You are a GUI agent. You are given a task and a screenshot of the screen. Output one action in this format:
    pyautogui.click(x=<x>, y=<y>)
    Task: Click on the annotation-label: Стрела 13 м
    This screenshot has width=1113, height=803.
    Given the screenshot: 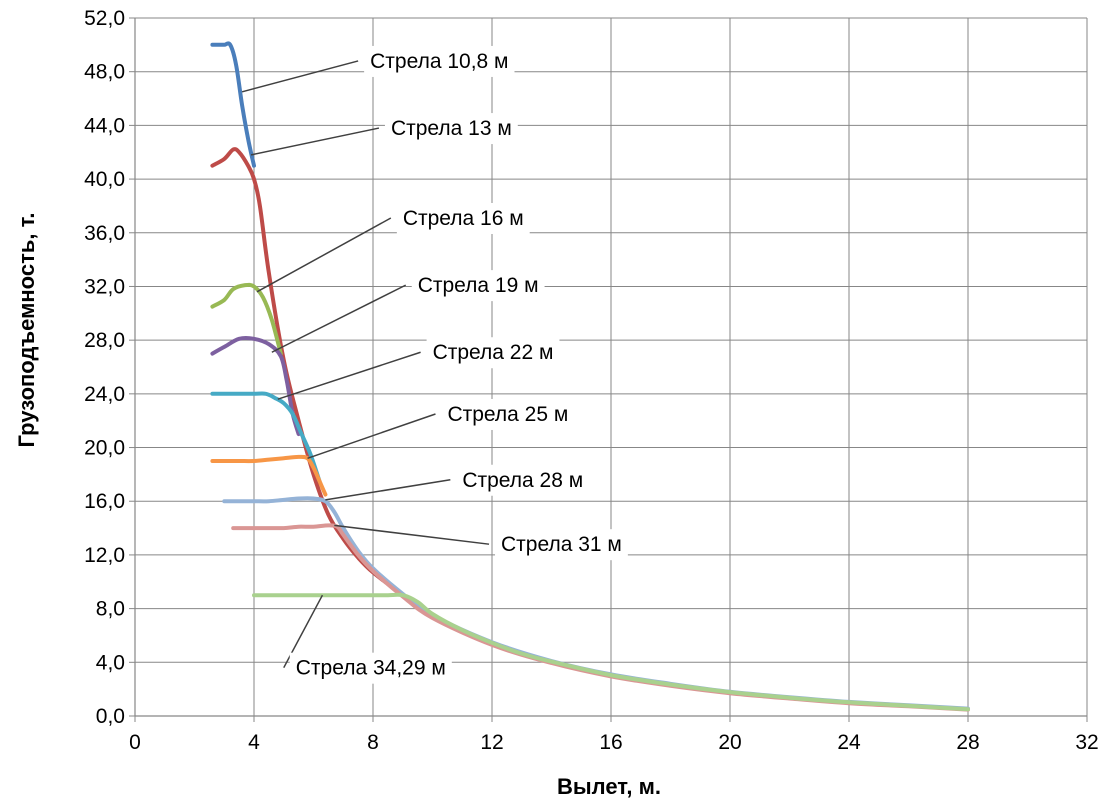 What is the action you would take?
    pyautogui.click(x=451, y=128)
    